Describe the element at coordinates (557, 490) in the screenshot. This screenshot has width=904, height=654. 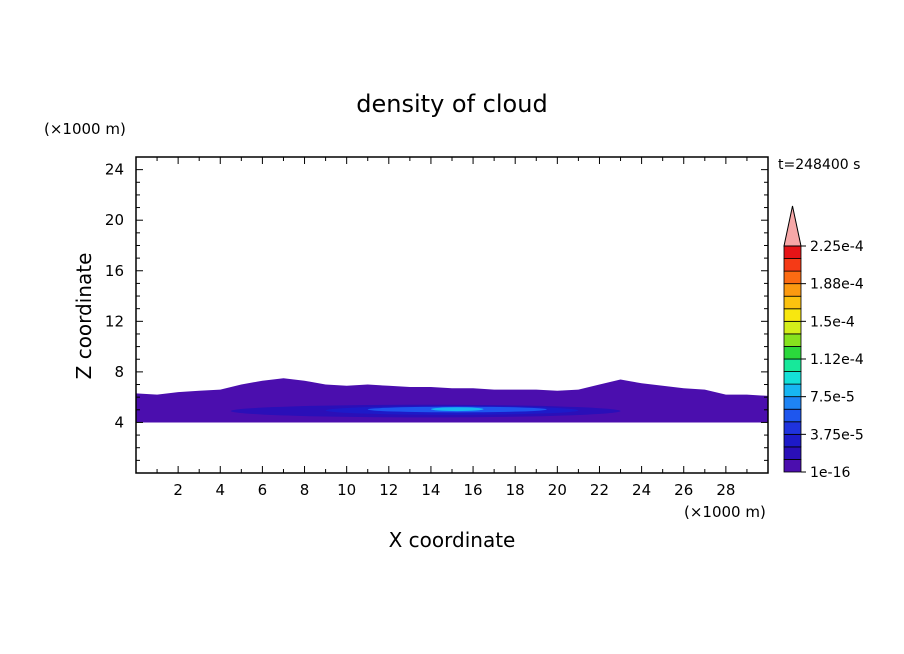
I see `x-tick-label: 20` at that location.